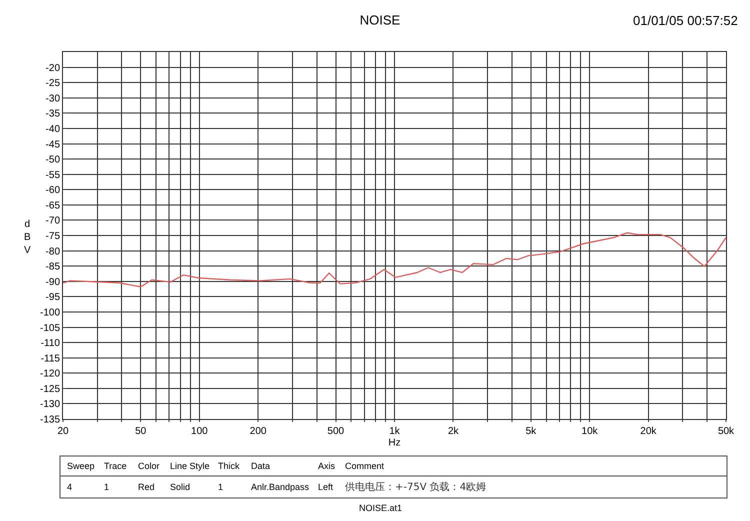 This screenshot has height=521, width=750. I want to click on y-tick-label: -125, so click(50, 389).